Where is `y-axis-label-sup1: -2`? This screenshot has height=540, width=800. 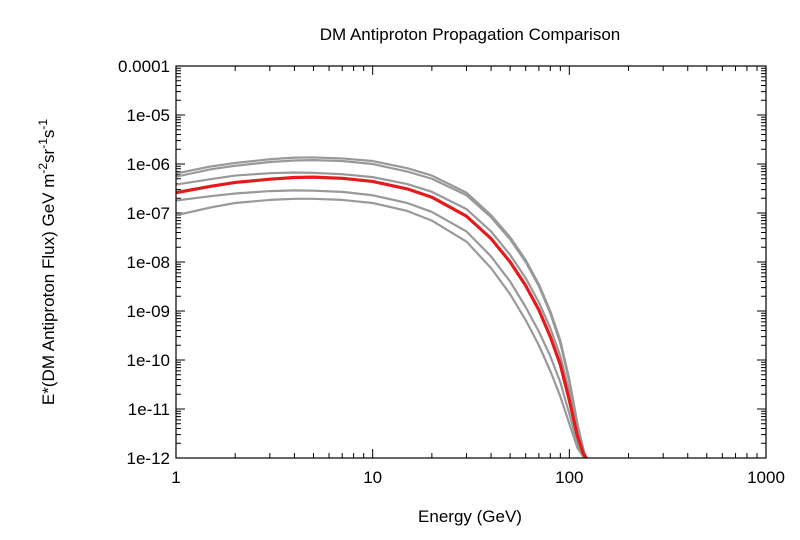 y-axis-label-sup1: -2 is located at coordinates (43, 168).